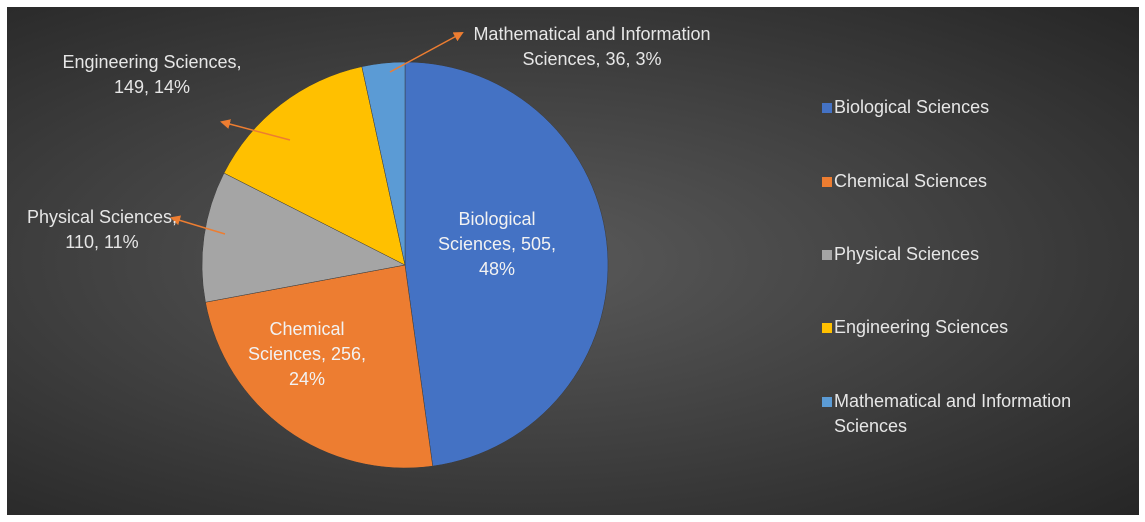 The width and height of the screenshot is (1145, 522). I want to click on legend-entry: Physical Sciences, so click(980, 254).